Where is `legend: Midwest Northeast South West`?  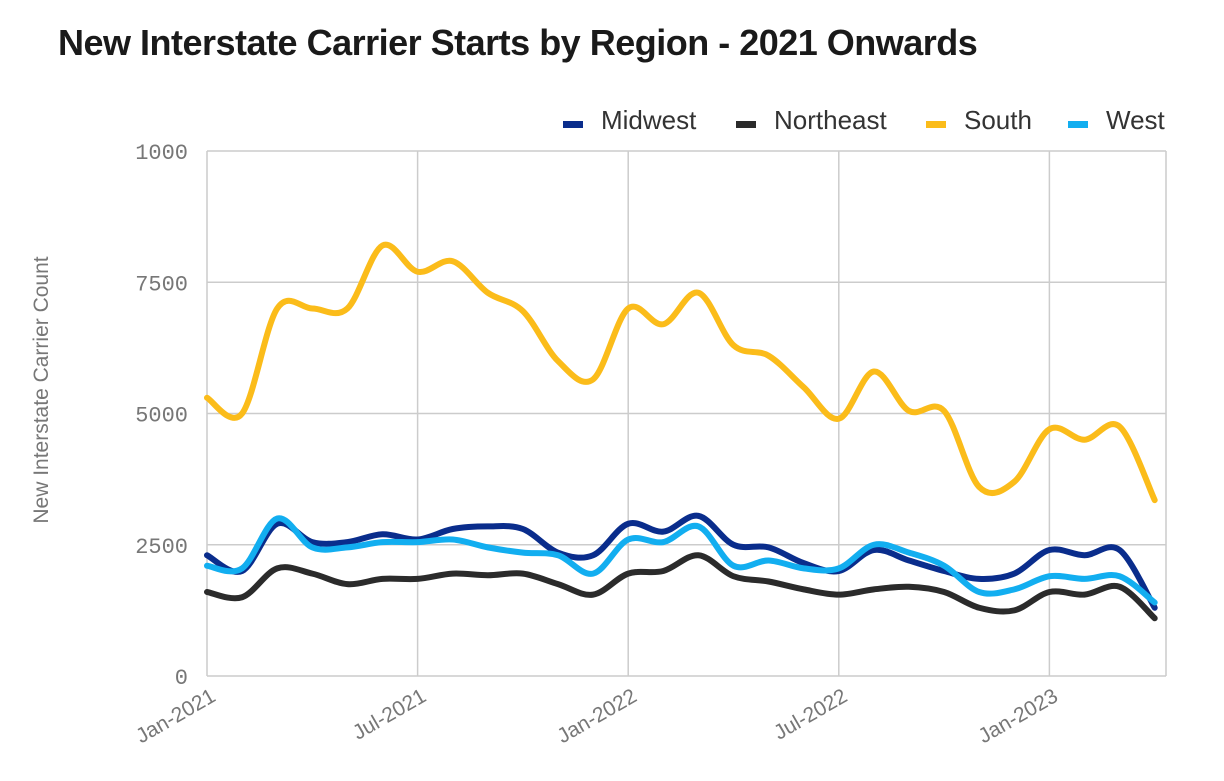 legend: Midwest Northeast South West is located at coordinates (864, 120).